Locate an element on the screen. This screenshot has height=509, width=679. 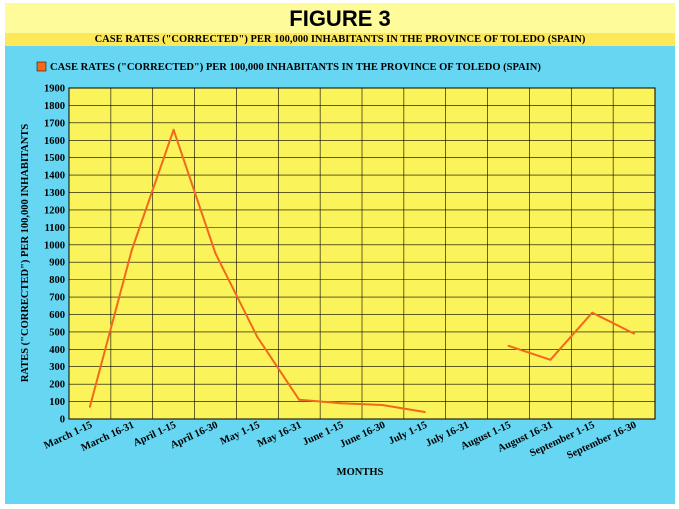
y-tick-label: 1900 is located at coordinates (54, 89).